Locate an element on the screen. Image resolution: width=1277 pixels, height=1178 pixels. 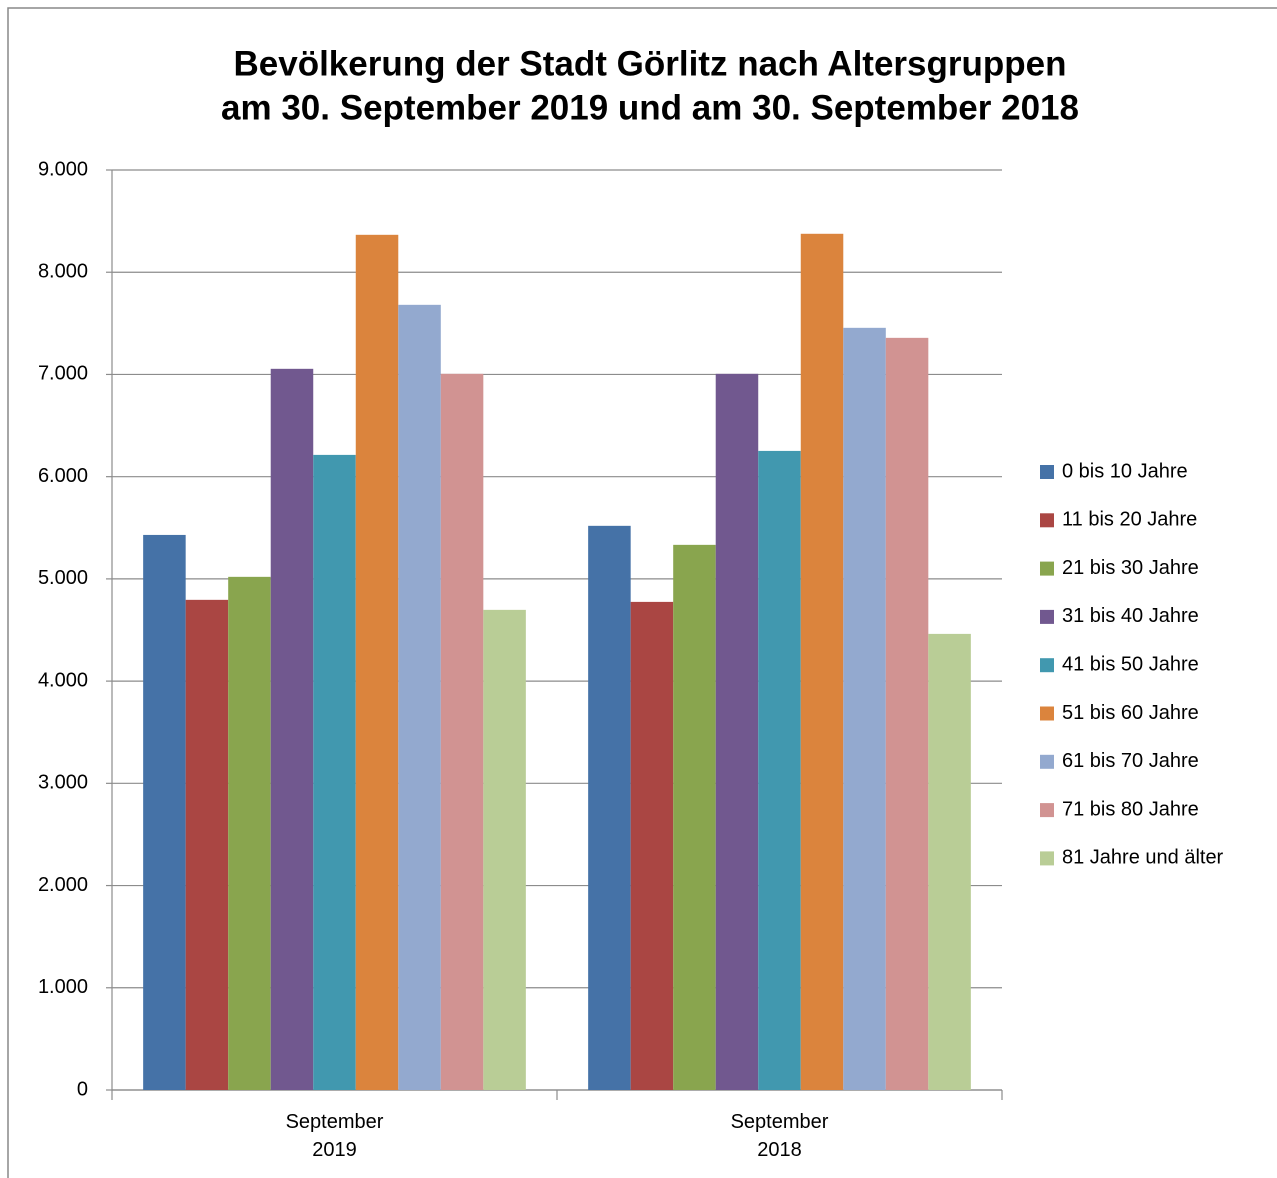
legend-label: 41 bis 50 Jahre is located at coordinates (1130, 664).